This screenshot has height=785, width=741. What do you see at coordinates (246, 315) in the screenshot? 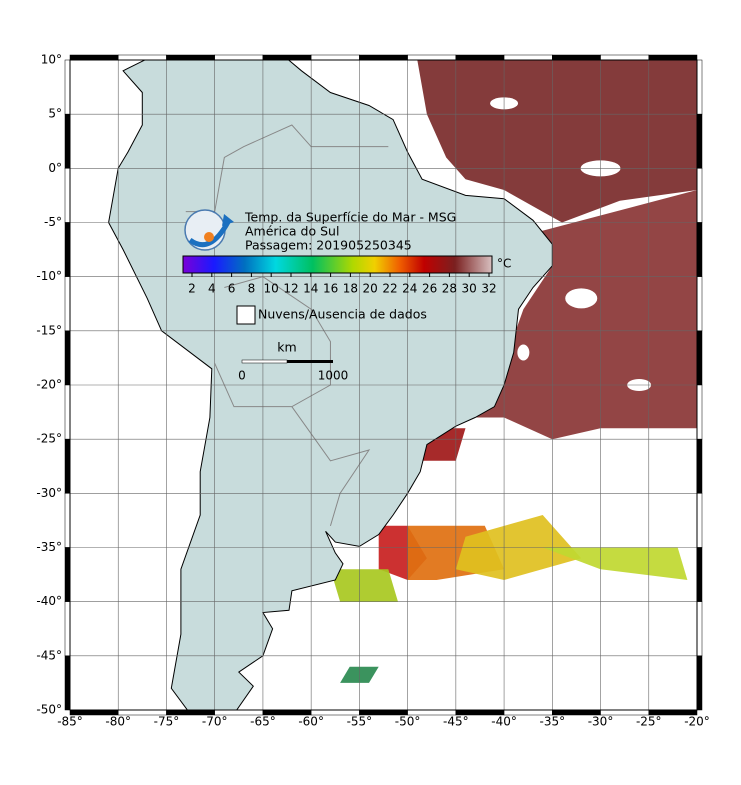
I see `legend-swatch` at bounding box center [246, 315].